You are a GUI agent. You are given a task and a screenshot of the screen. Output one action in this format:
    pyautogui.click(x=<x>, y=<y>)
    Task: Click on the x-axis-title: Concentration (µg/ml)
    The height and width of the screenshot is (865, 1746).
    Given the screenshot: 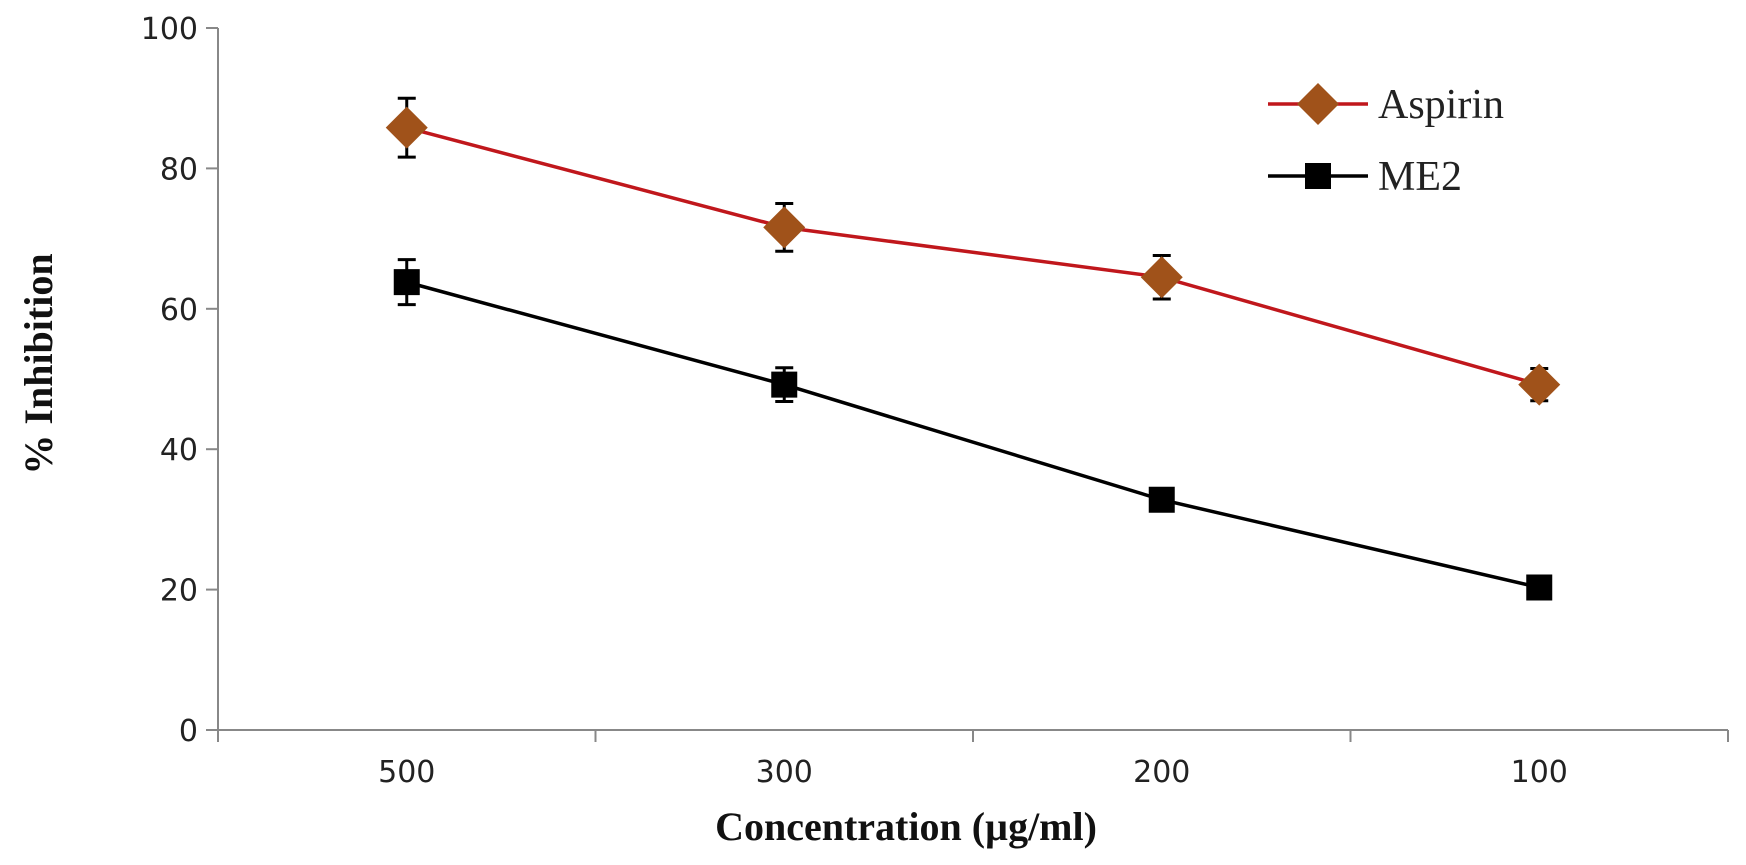 What is the action you would take?
    pyautogui.click(x=906, y=826)
    